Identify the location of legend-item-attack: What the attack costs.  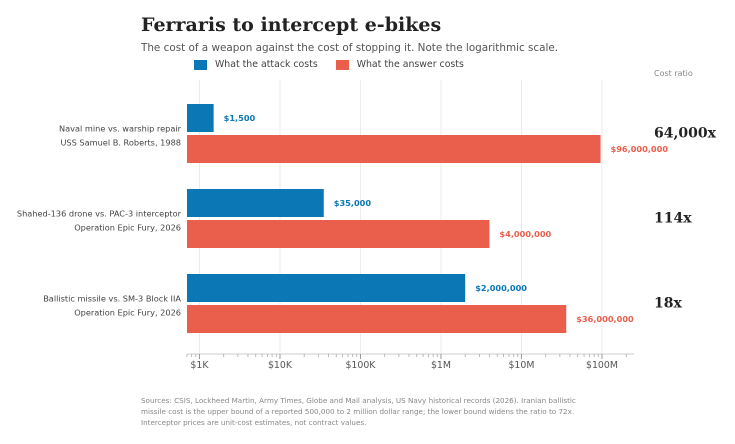
(256, 64).